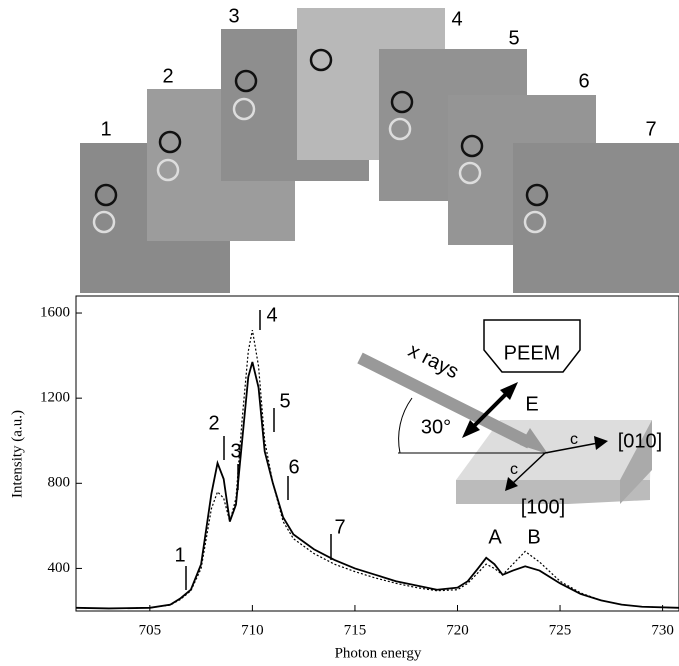  Describe the element at coordinates (235, 451) in the screenshot. I see `peak-label: 3` at that location.